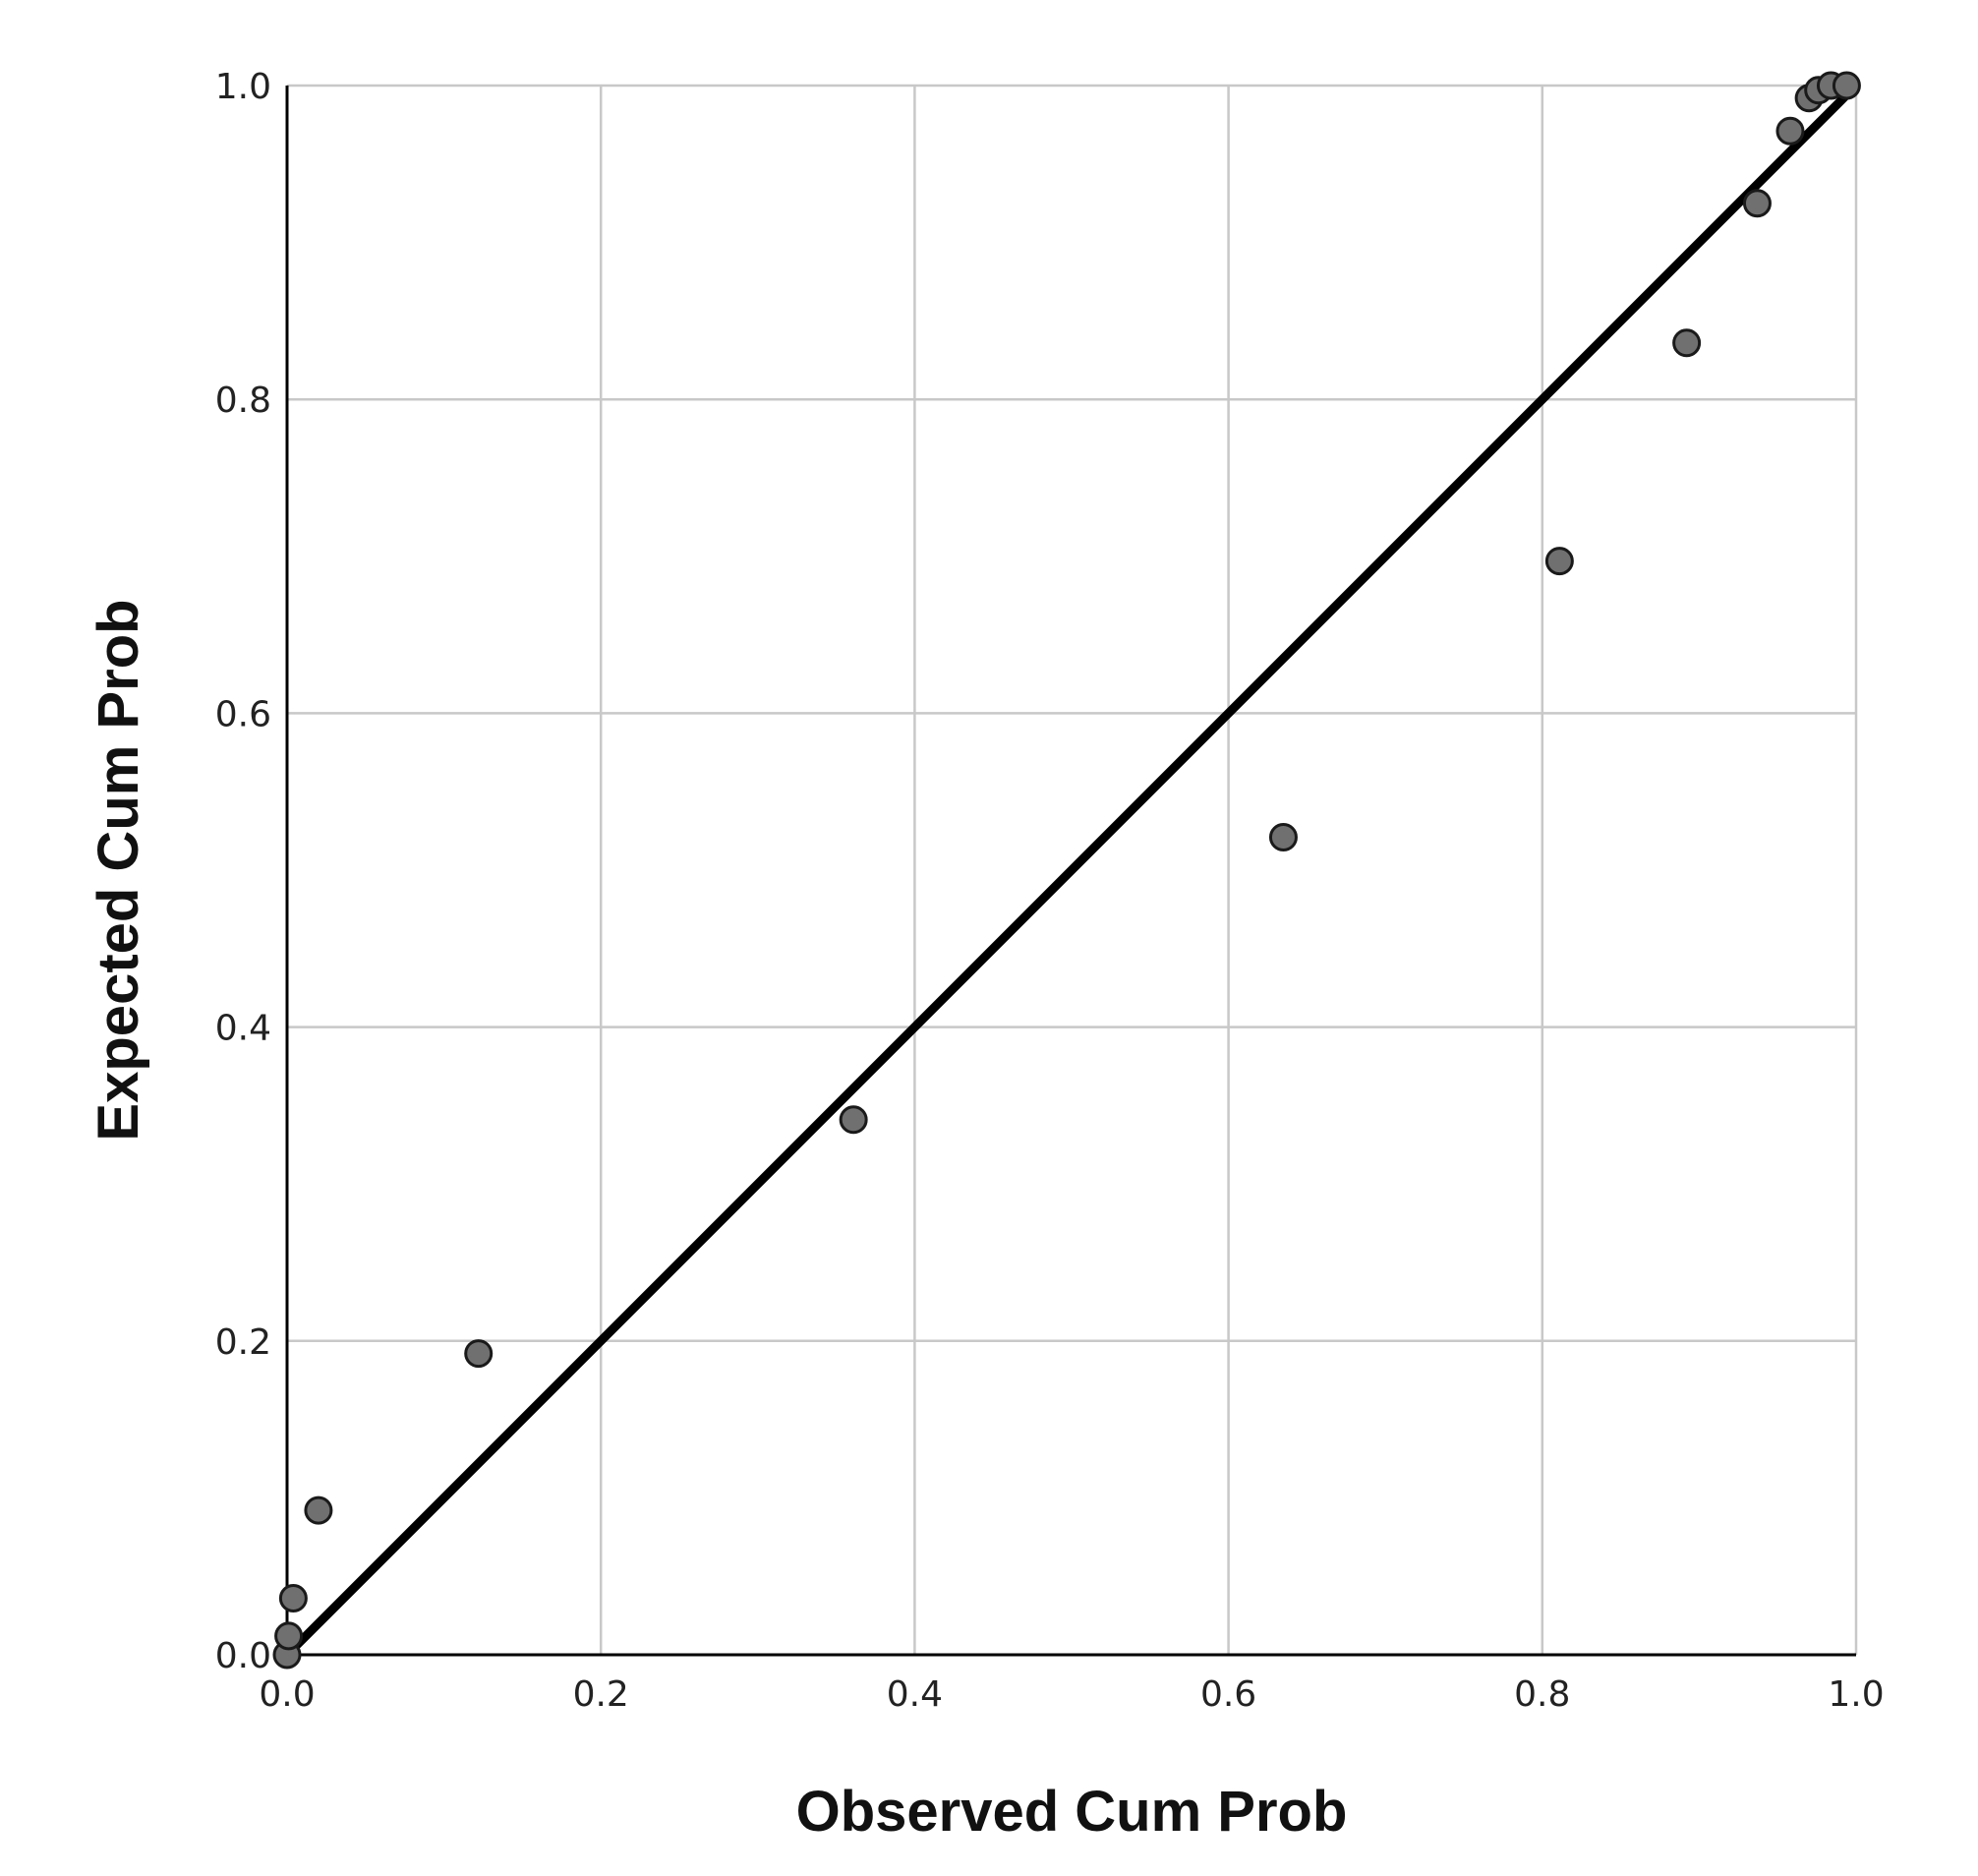  Describe the element at coordinates (1228, 1694) in the screenshot. I see `x-tick-label: 0.6` at that location.